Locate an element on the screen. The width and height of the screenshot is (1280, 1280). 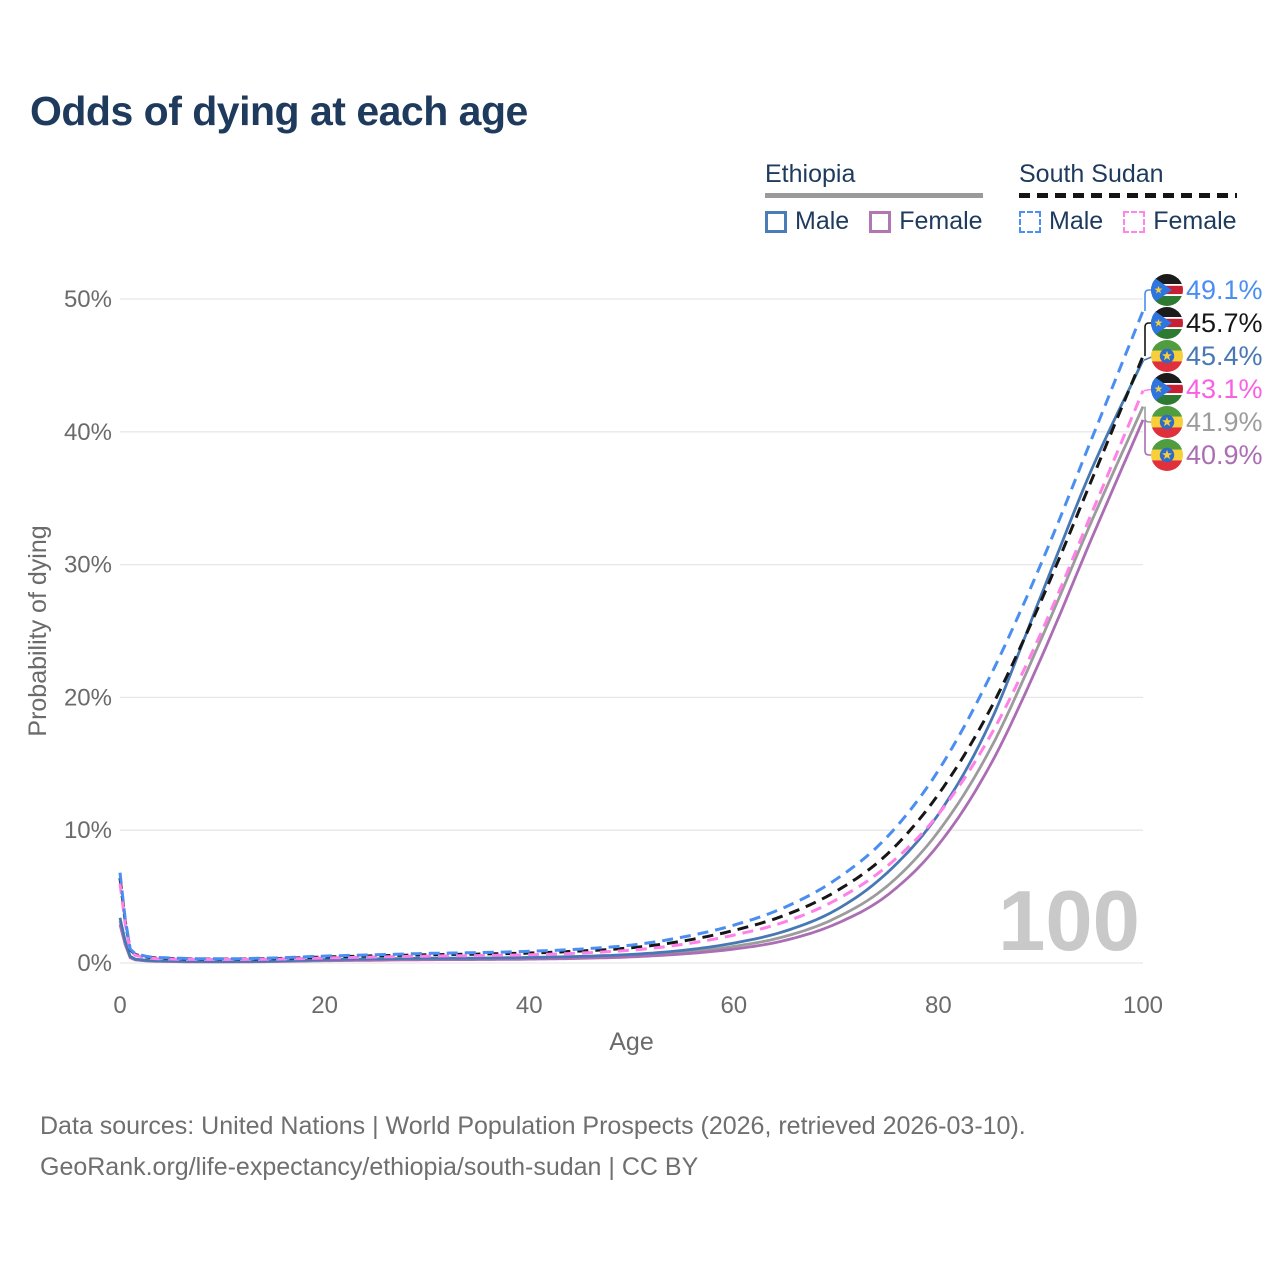
end-label-et-total: 41.9% is located at coordinates (1203, 422).